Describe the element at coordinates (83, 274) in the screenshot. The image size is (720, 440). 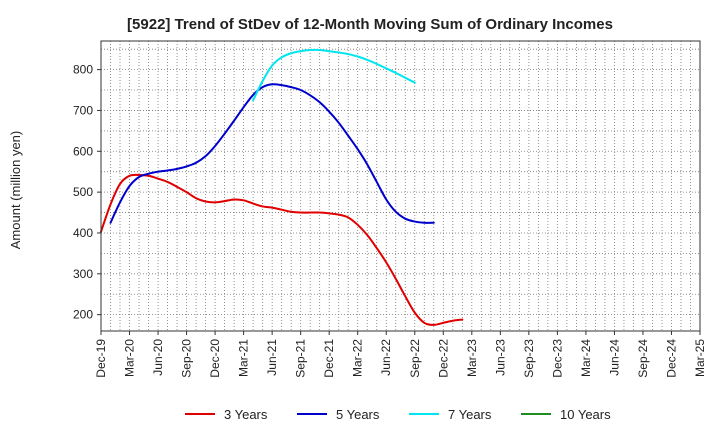
I see `y-tick-label: 300` at that location.